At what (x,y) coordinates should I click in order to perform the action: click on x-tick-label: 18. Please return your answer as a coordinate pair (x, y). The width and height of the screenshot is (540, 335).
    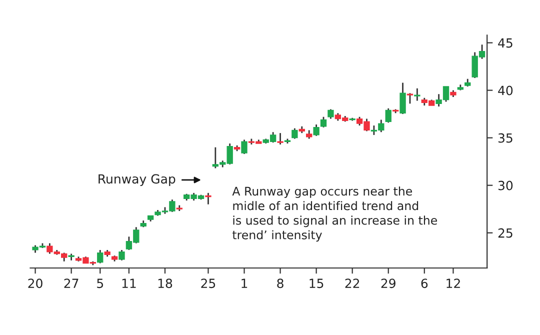
    Looking at the image, I should click on (165, 283).